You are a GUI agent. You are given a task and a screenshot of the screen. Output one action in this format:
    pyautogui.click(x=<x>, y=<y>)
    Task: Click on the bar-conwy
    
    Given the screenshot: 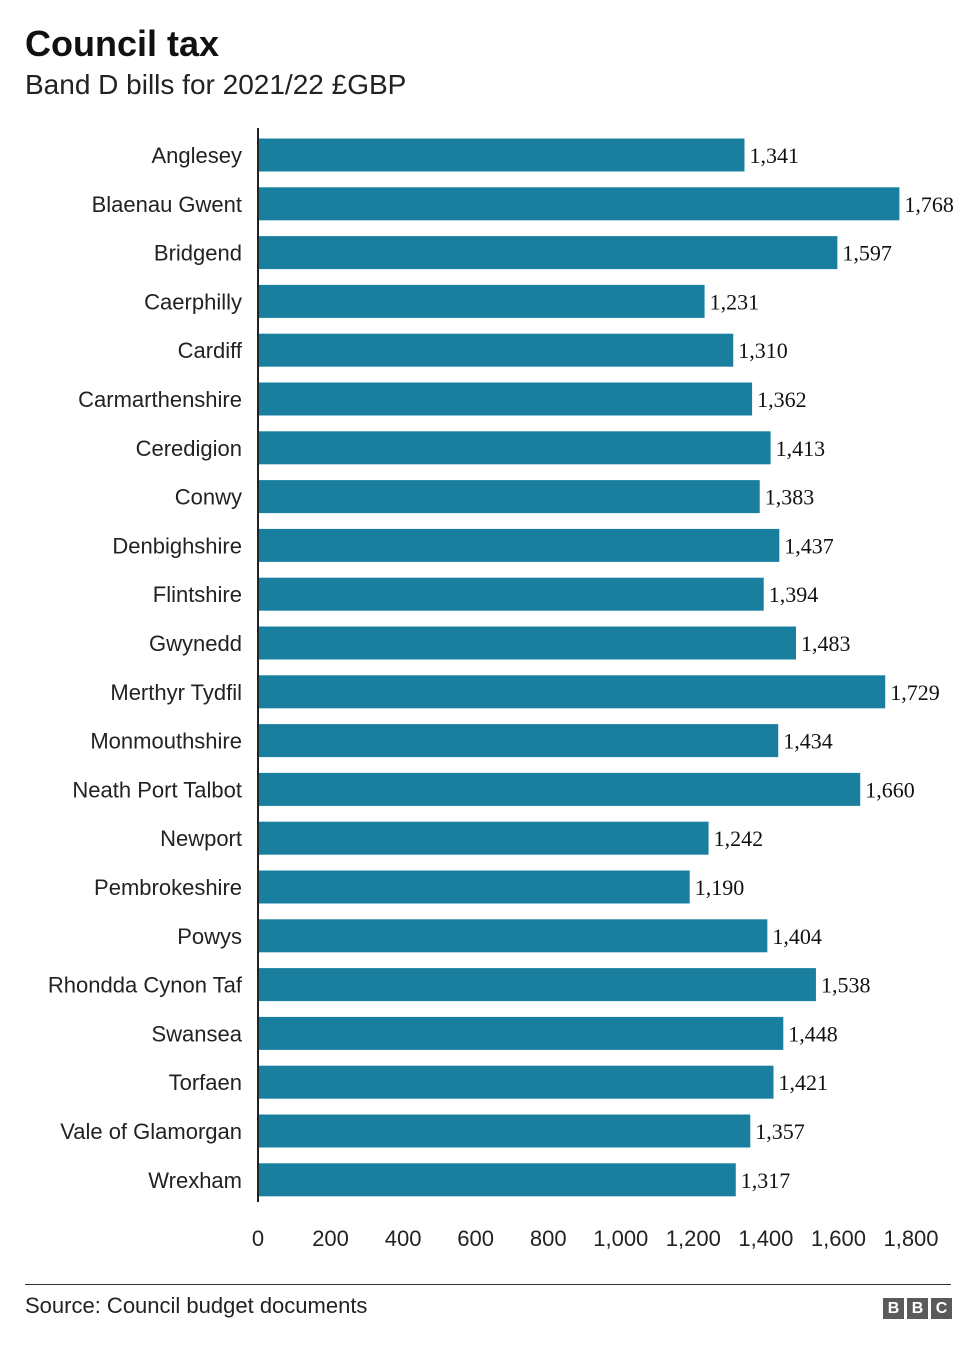 What is the action you would take?
    pyautogui.click(x=509, y=497)
    